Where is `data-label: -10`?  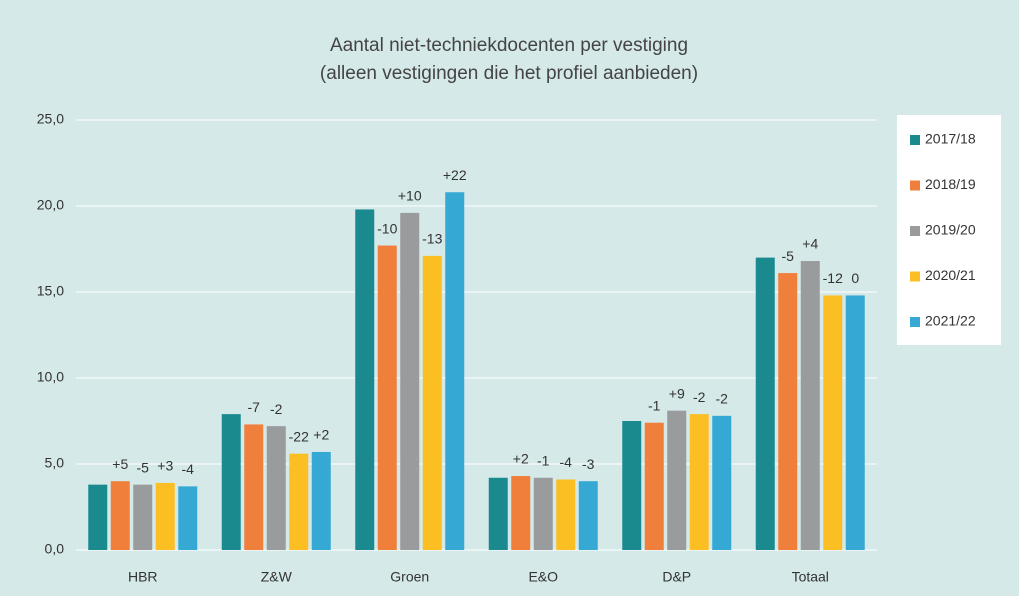
data-label: -10 is located at coordinates (387, 228).